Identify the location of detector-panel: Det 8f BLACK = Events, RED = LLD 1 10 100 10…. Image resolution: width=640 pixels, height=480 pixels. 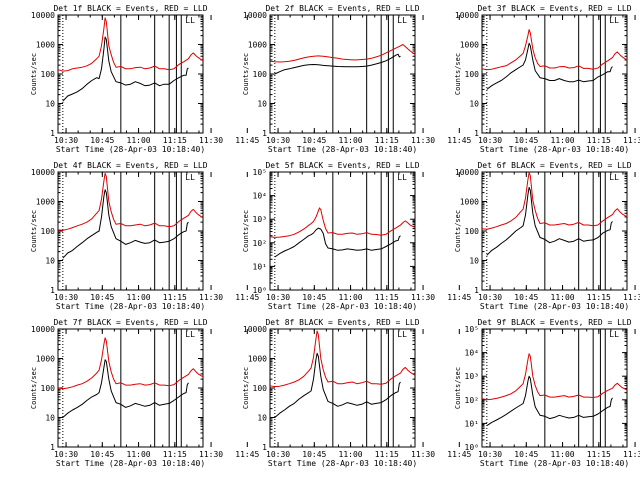
(357, 393).